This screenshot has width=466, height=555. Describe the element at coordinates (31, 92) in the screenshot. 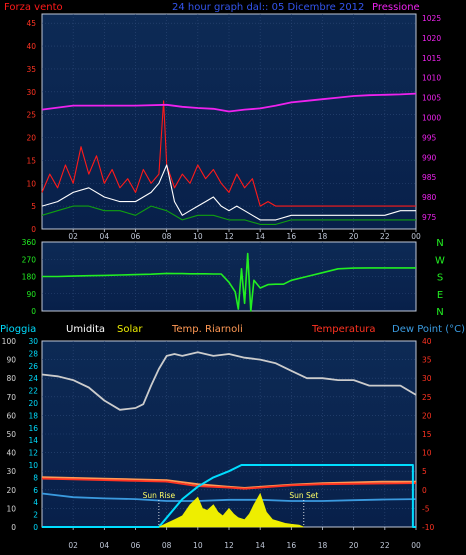

I see `wind-speed-tick: 30` at that location.